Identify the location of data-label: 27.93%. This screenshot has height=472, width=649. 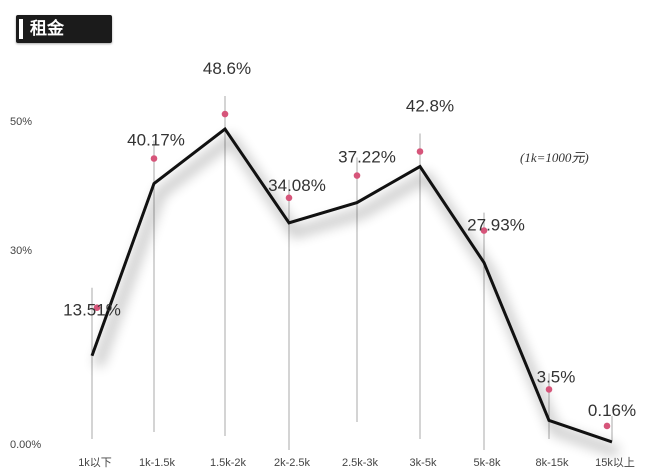
(496, 225).